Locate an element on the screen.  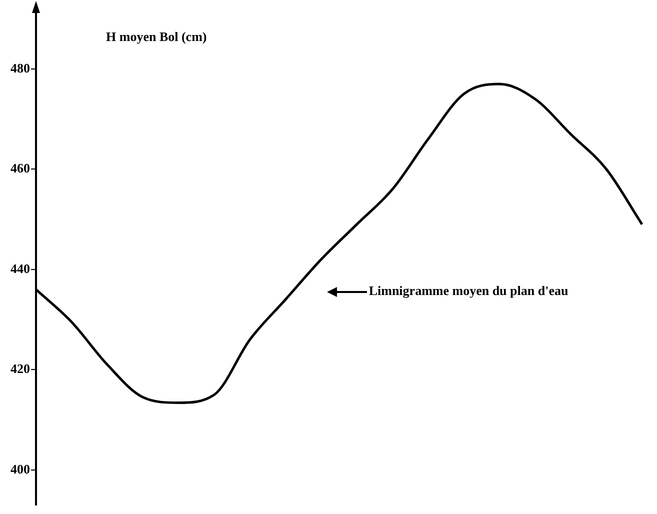
y-tick-label: 480 is located at coordinates (20, 68).